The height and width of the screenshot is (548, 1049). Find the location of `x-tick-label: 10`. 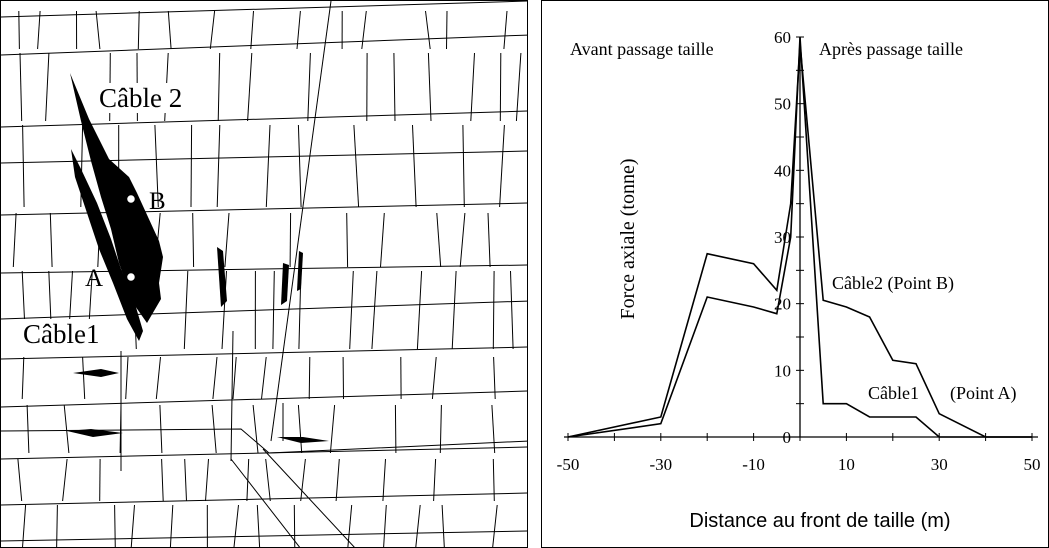

x-tick-label: 10 is located at coordinates (846, 464).